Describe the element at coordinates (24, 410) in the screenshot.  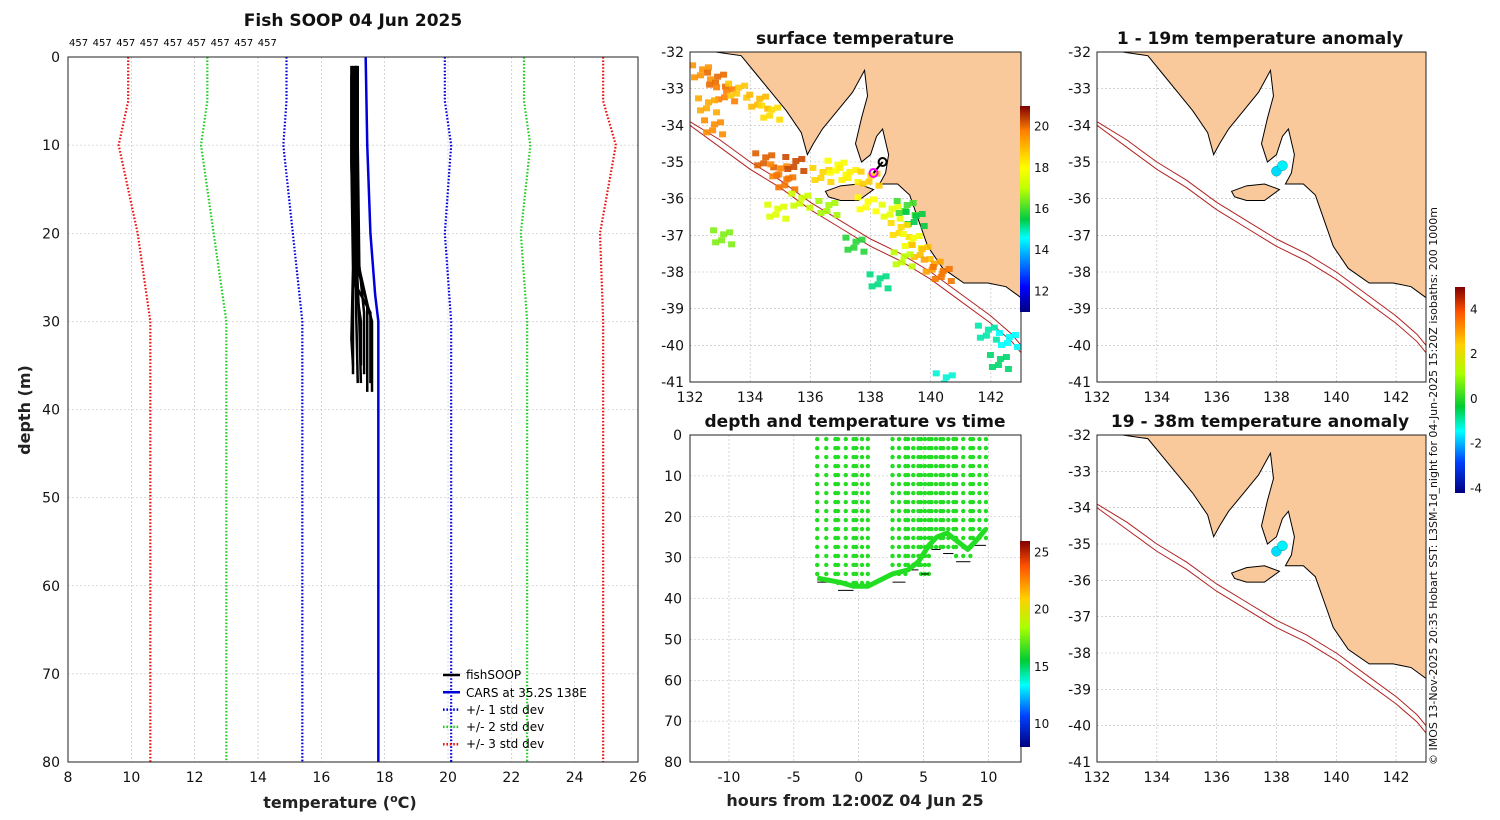
I see `profile-ylabel: depth (m)` at that location.